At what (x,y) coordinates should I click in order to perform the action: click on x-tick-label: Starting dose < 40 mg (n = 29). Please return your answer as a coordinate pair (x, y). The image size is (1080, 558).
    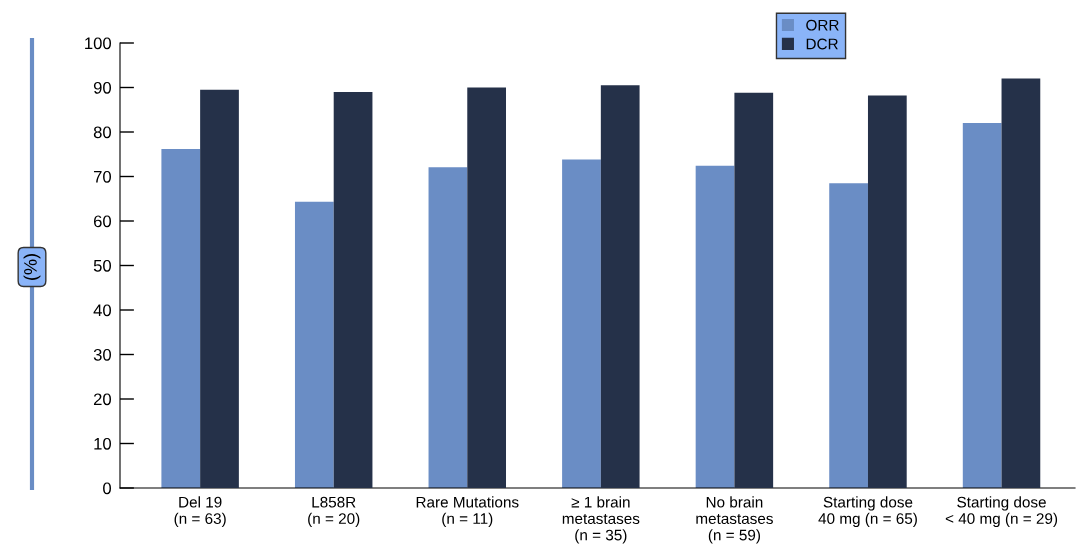
    Looking at the image, I should click on (1001, 512).